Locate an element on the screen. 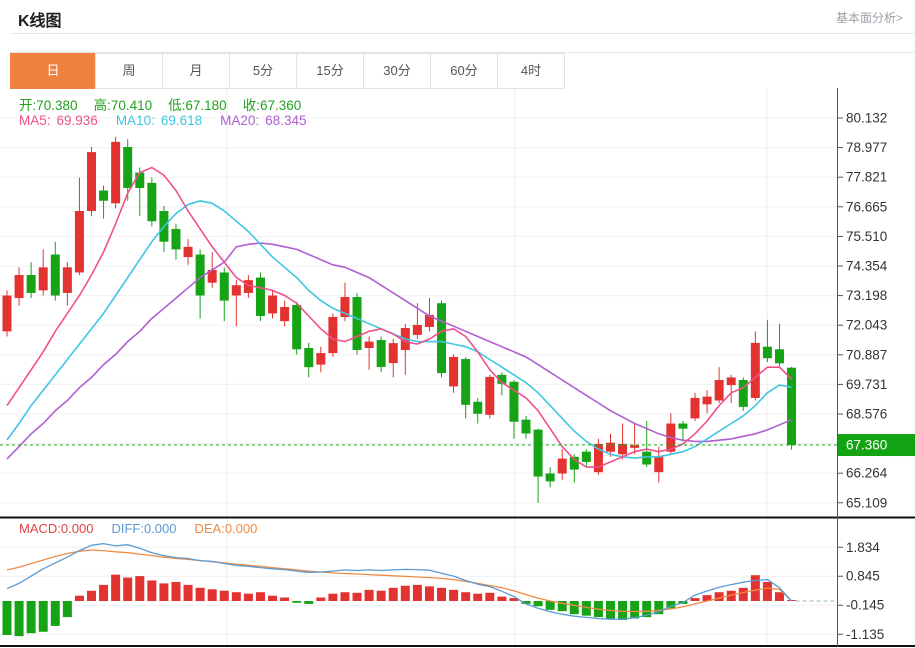 Image resolution: width=915 pixels, height=648 pixels. current-price-badge: 67.360 is located at coordinates (876, 445).